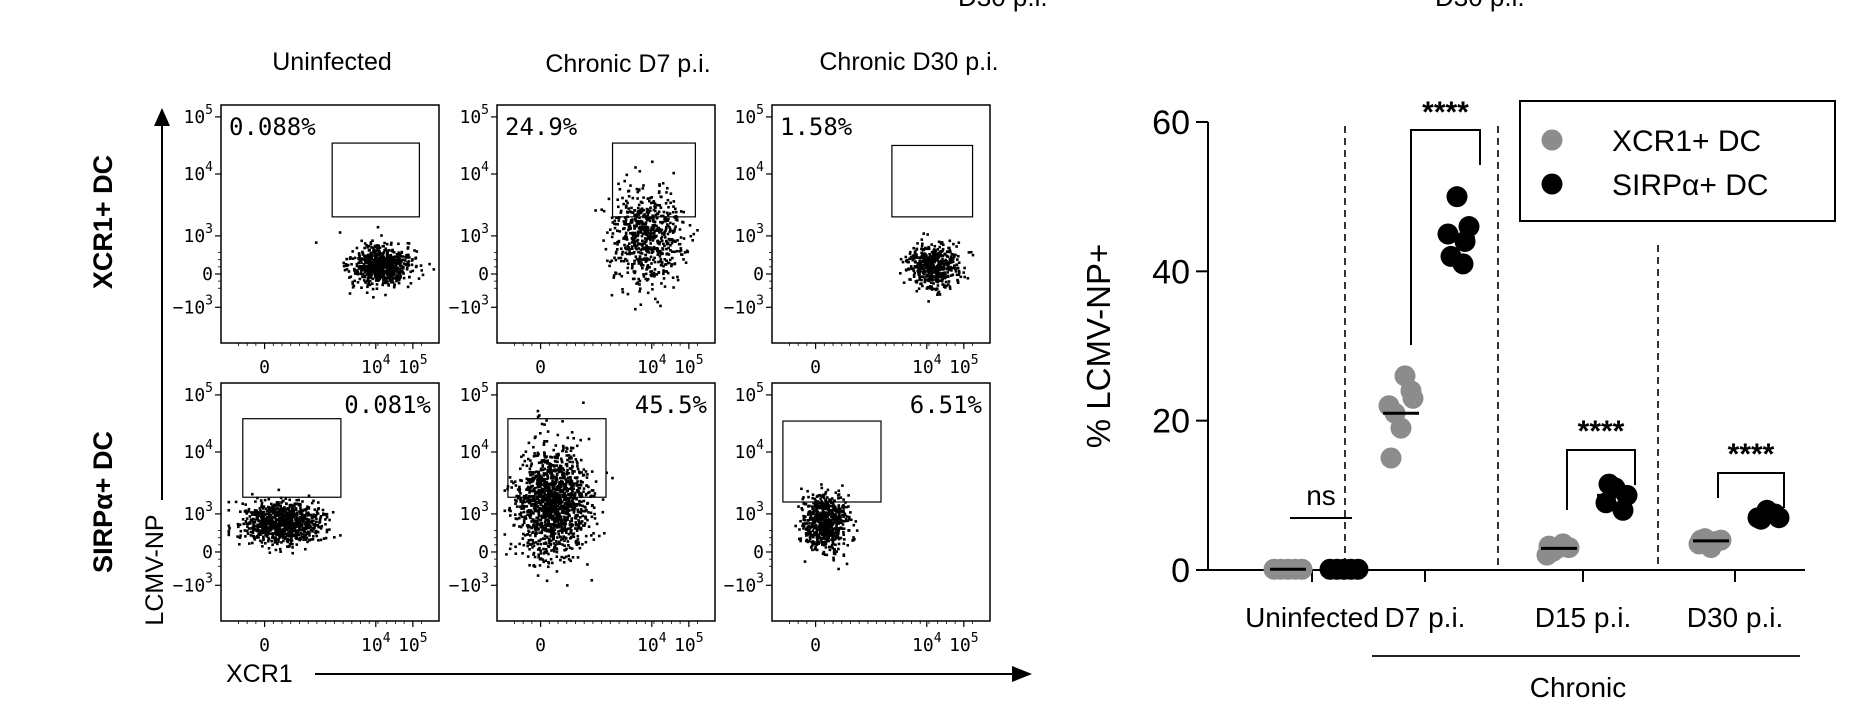 Image resolution: width=1851 pixels, height=707 pixels. I want to click on tick-base: −10, so click(465, 307).